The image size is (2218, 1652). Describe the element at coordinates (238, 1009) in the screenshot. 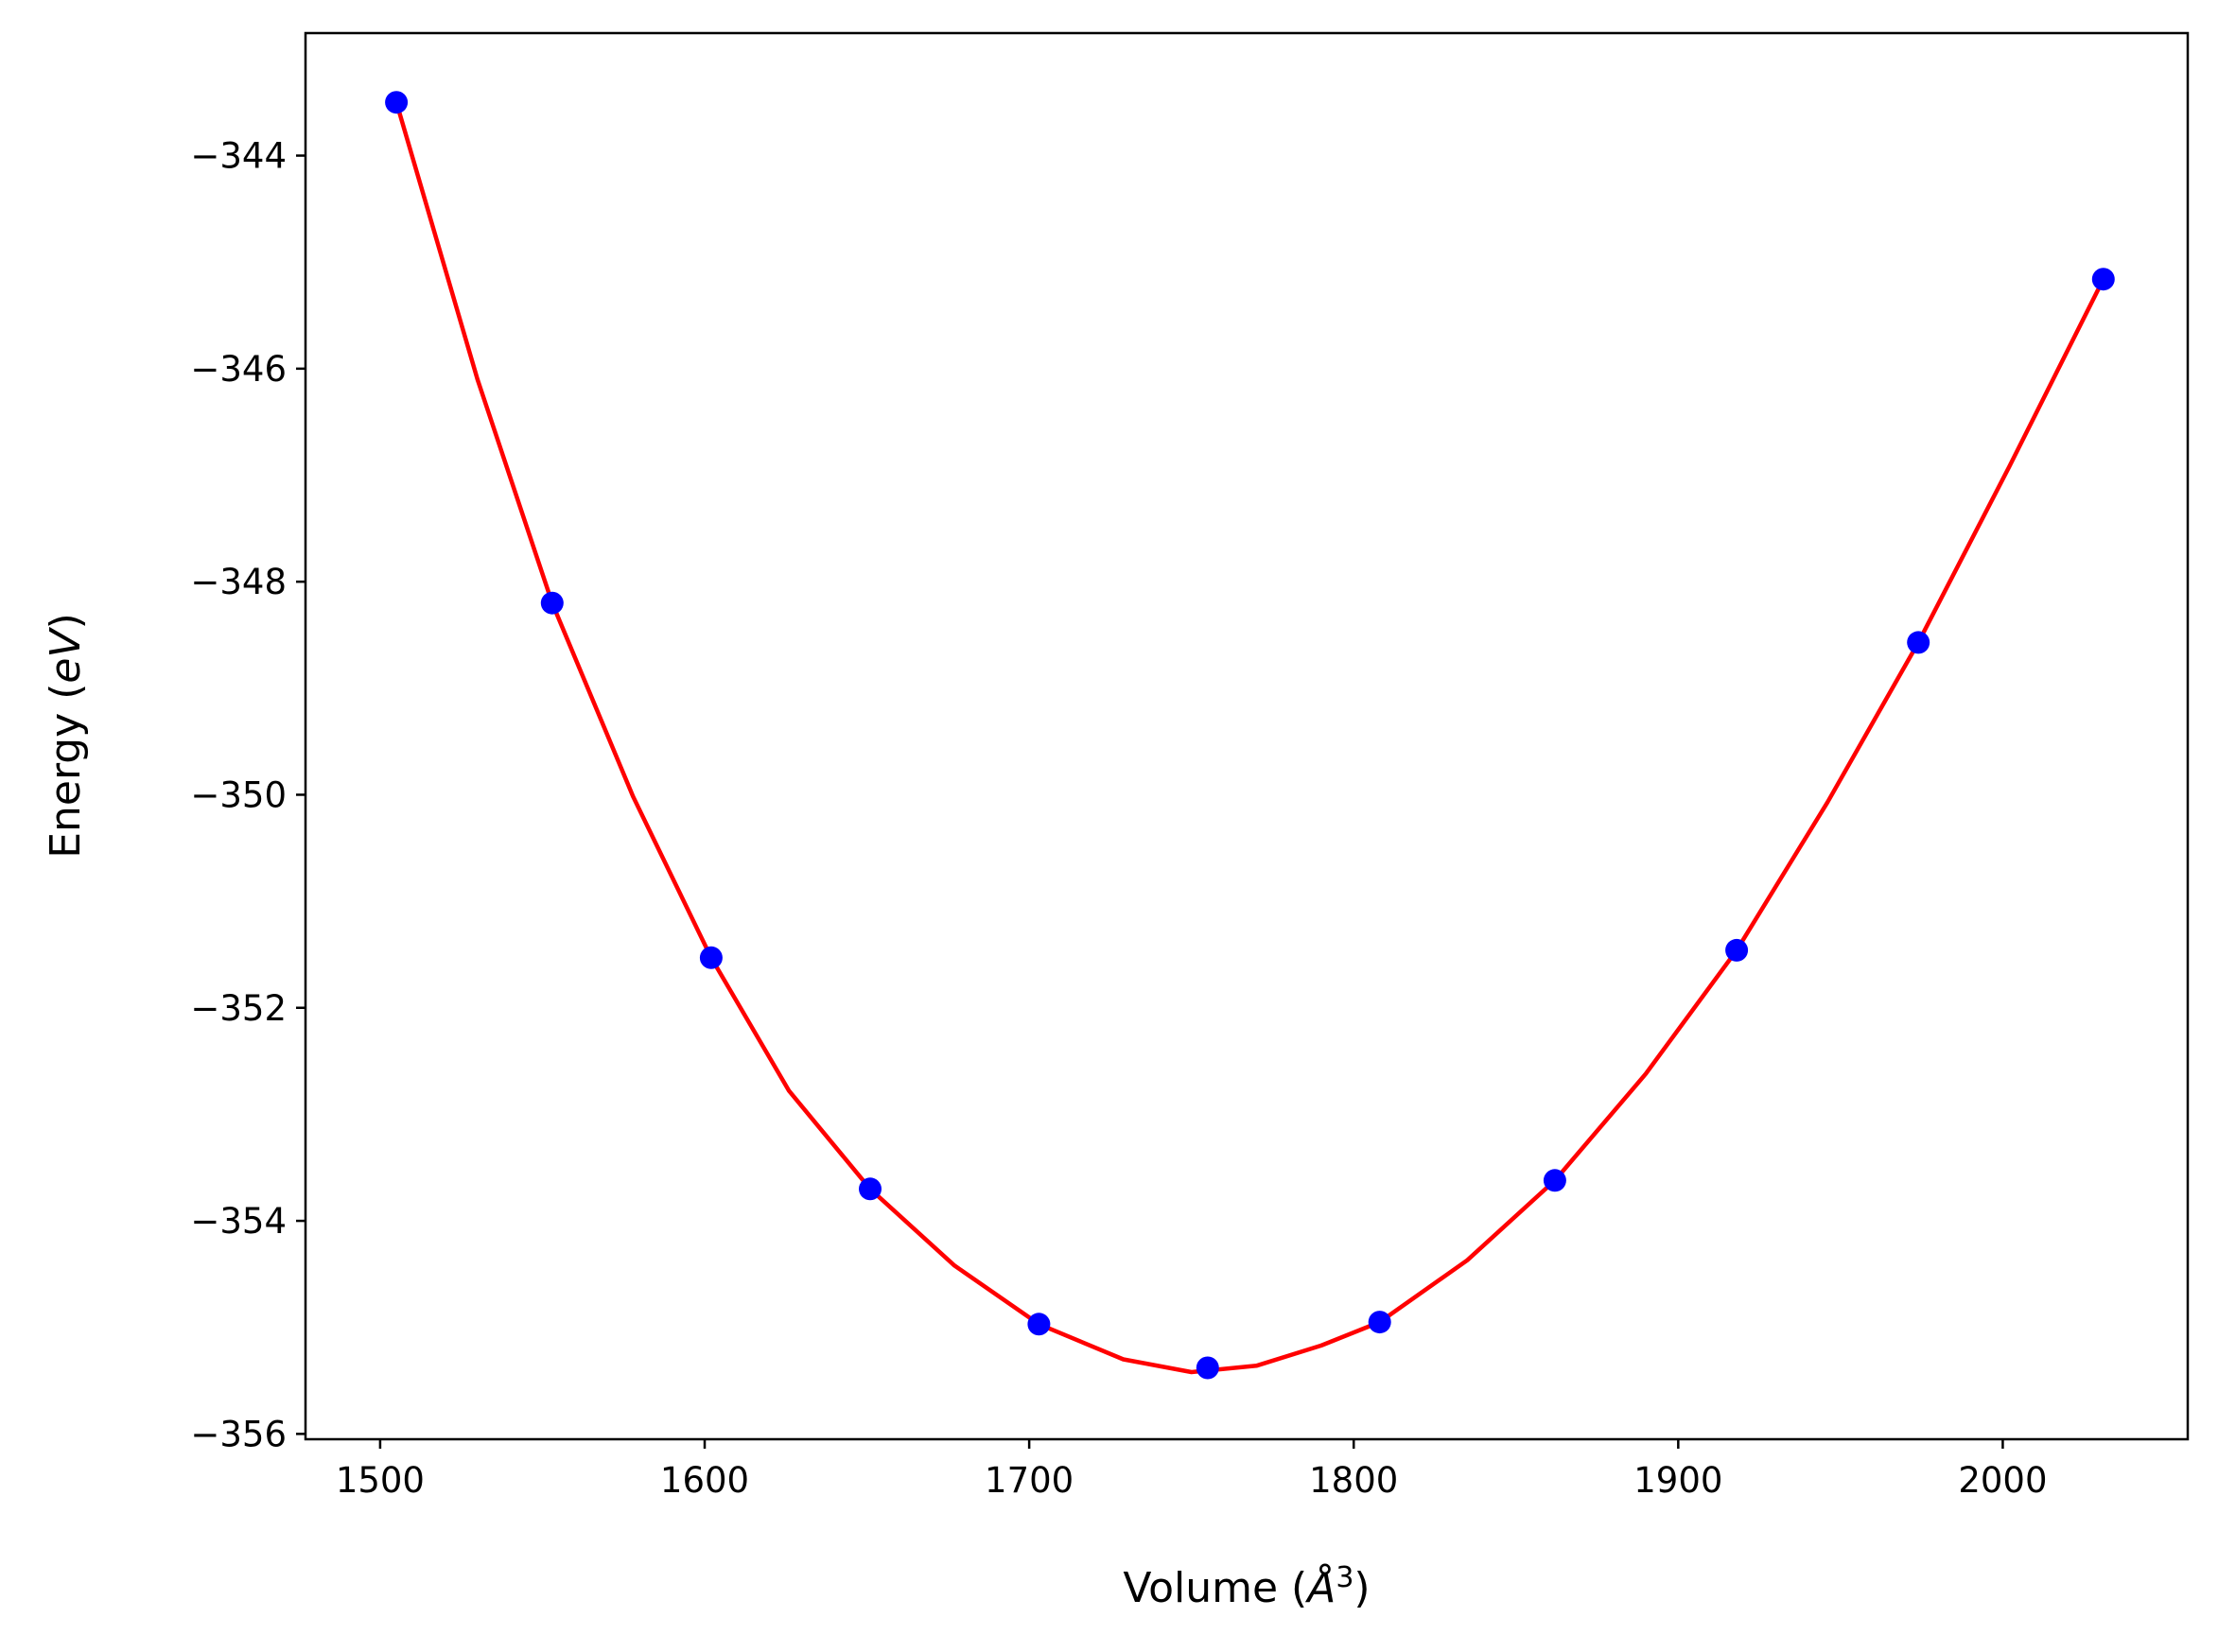

I see `y-tick-label: −352` at that location.